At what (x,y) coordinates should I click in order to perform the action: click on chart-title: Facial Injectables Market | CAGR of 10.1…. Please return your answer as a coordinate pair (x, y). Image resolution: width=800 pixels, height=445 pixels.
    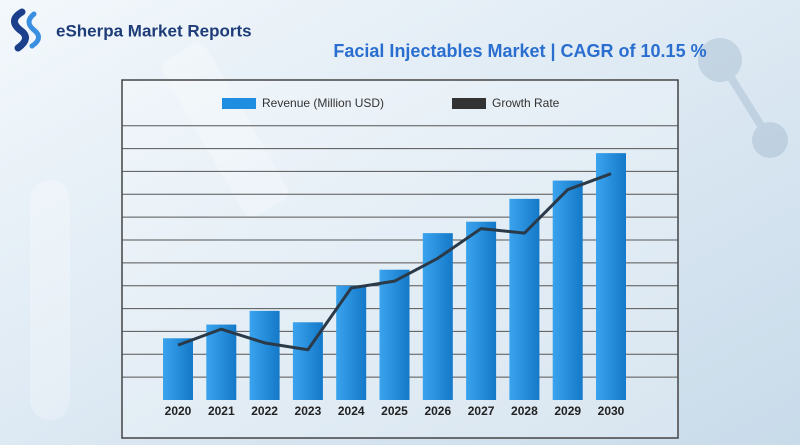
    Looking at the image, I should click on (519, 51).